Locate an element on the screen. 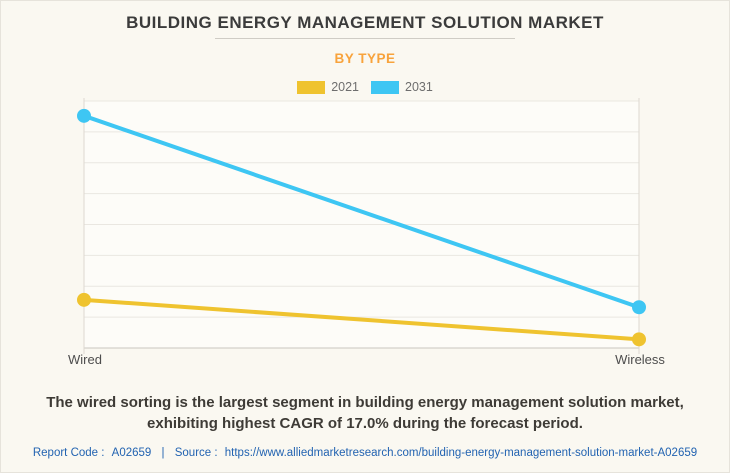  series-2031-point-wired is located at coordinates (84, 115).